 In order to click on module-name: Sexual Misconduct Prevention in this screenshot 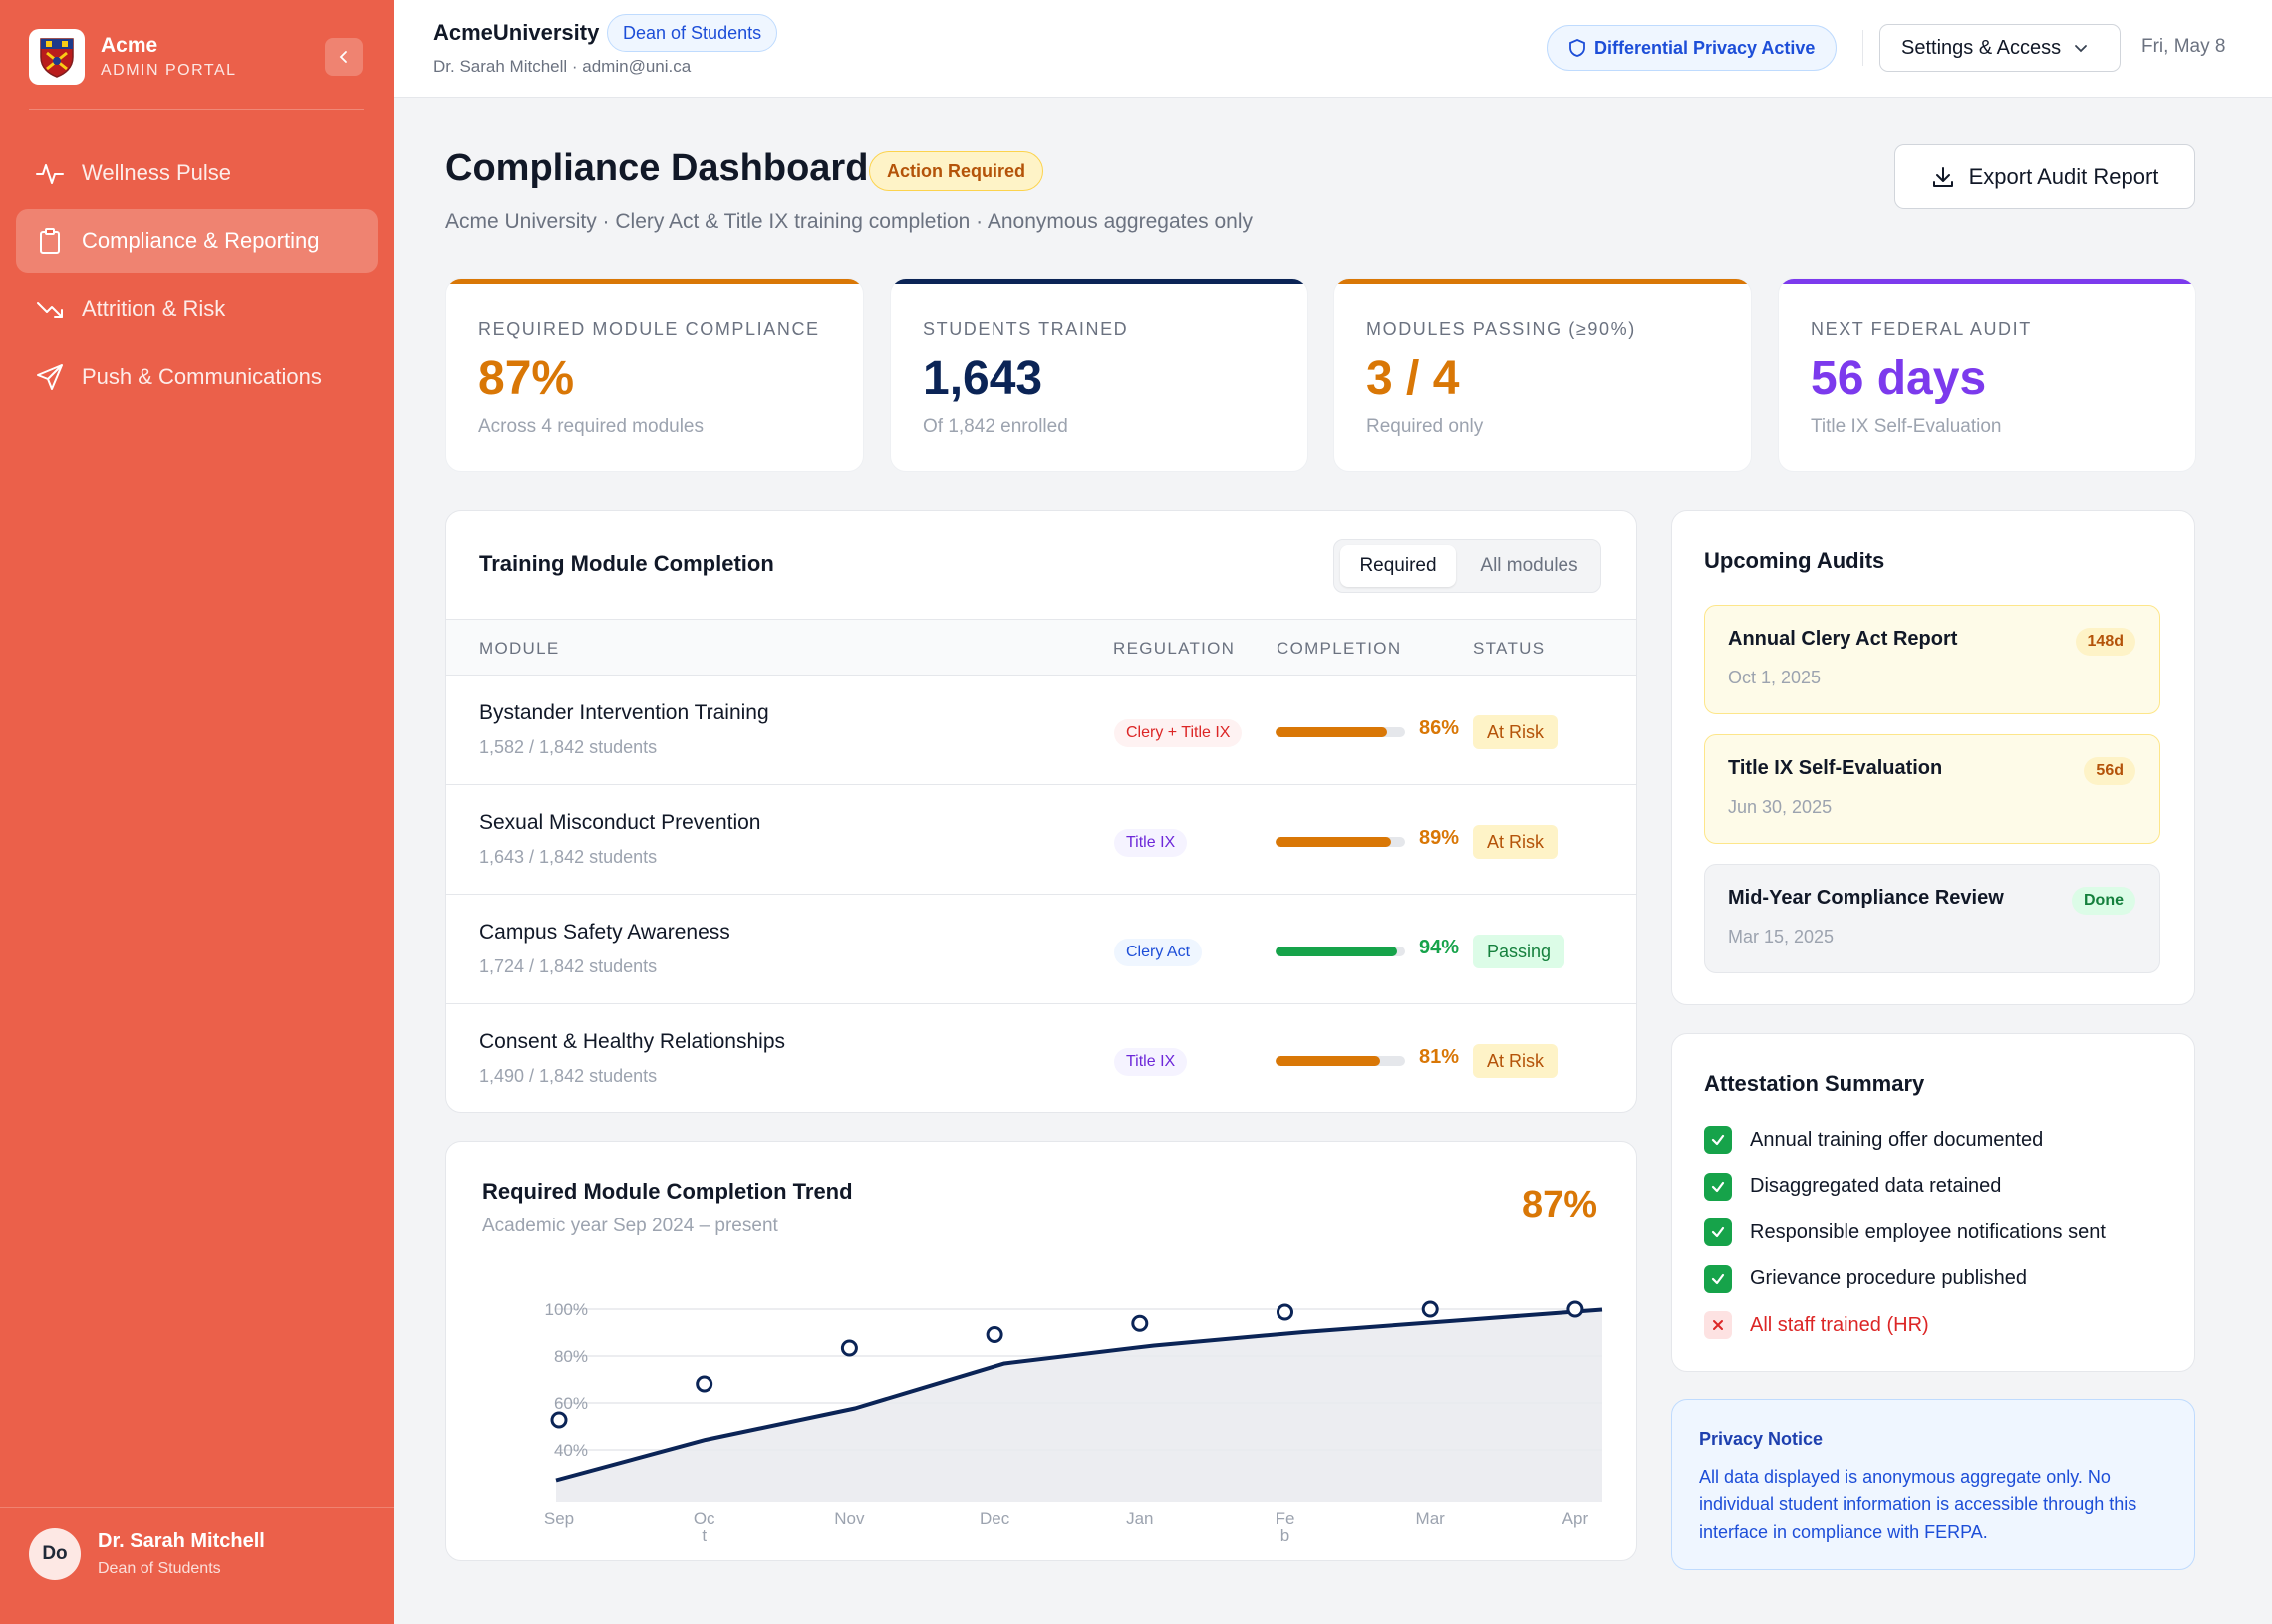, I will do `click(620, 823)`.